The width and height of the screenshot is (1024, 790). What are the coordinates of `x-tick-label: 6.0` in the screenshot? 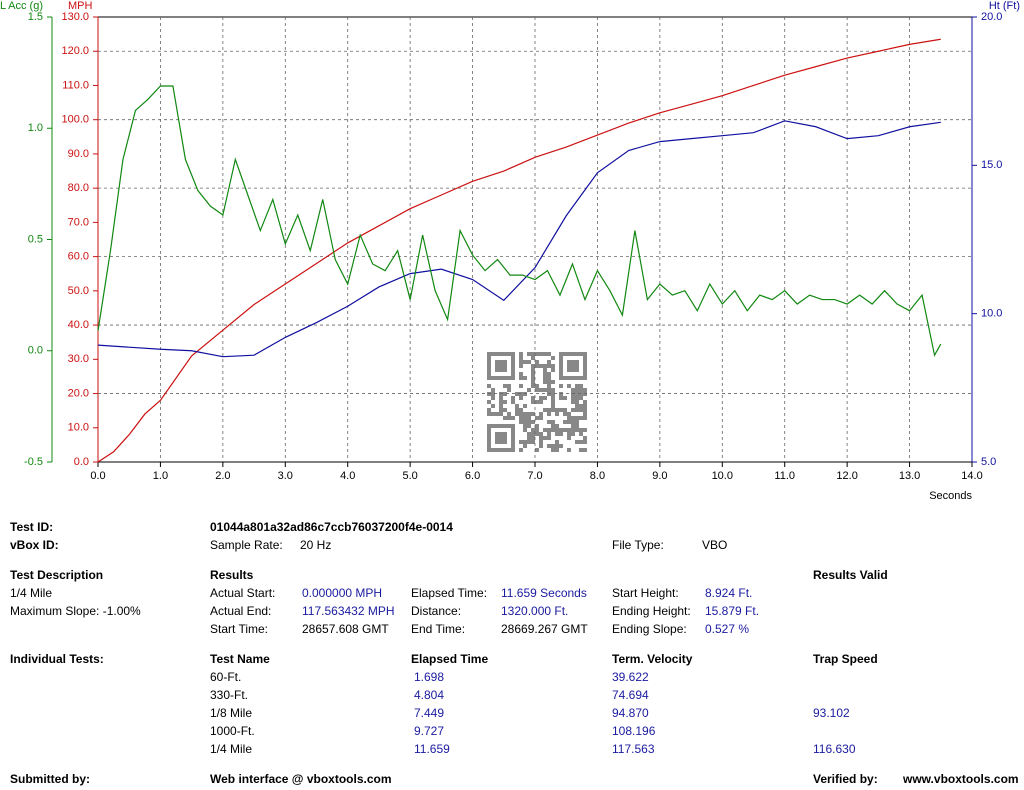 It's located at (472, 476).